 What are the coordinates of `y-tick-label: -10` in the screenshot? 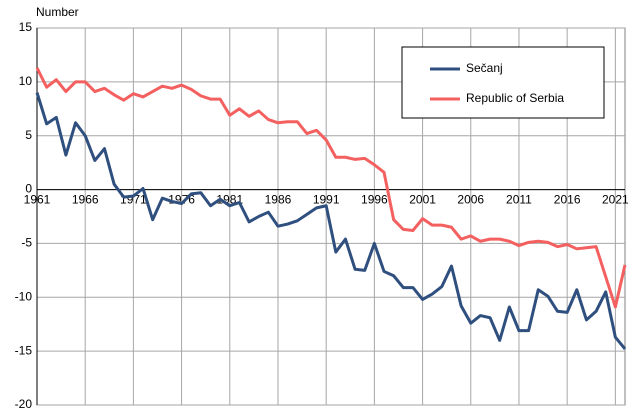 It's located at (24, 296).